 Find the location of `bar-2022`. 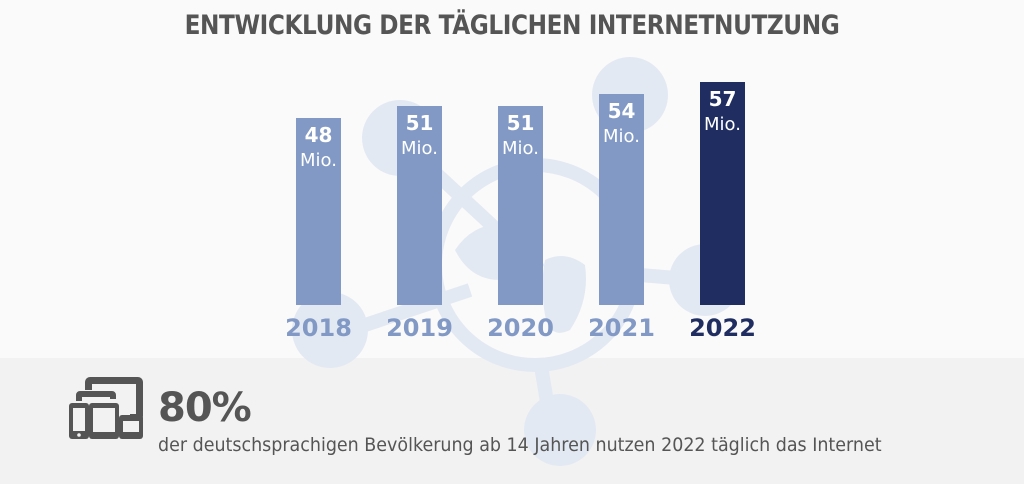

bar-2022 is located at coordinates (722, 193).